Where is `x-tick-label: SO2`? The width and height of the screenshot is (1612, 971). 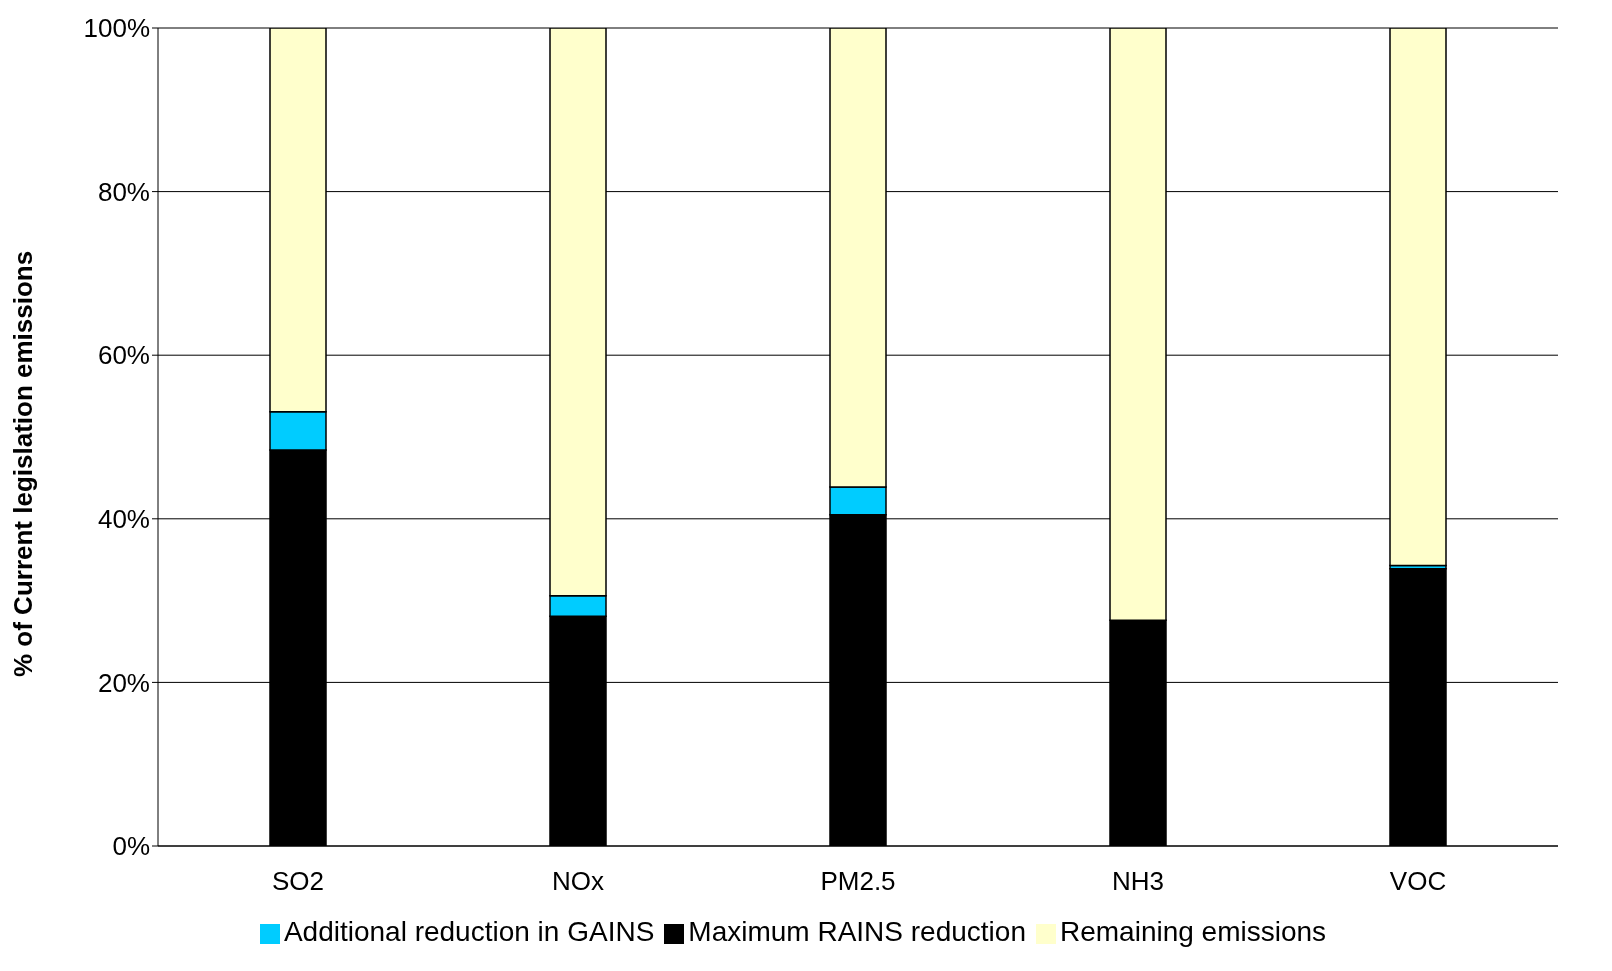 x-tick-label: SO2 is located at coordinates (298, 881).